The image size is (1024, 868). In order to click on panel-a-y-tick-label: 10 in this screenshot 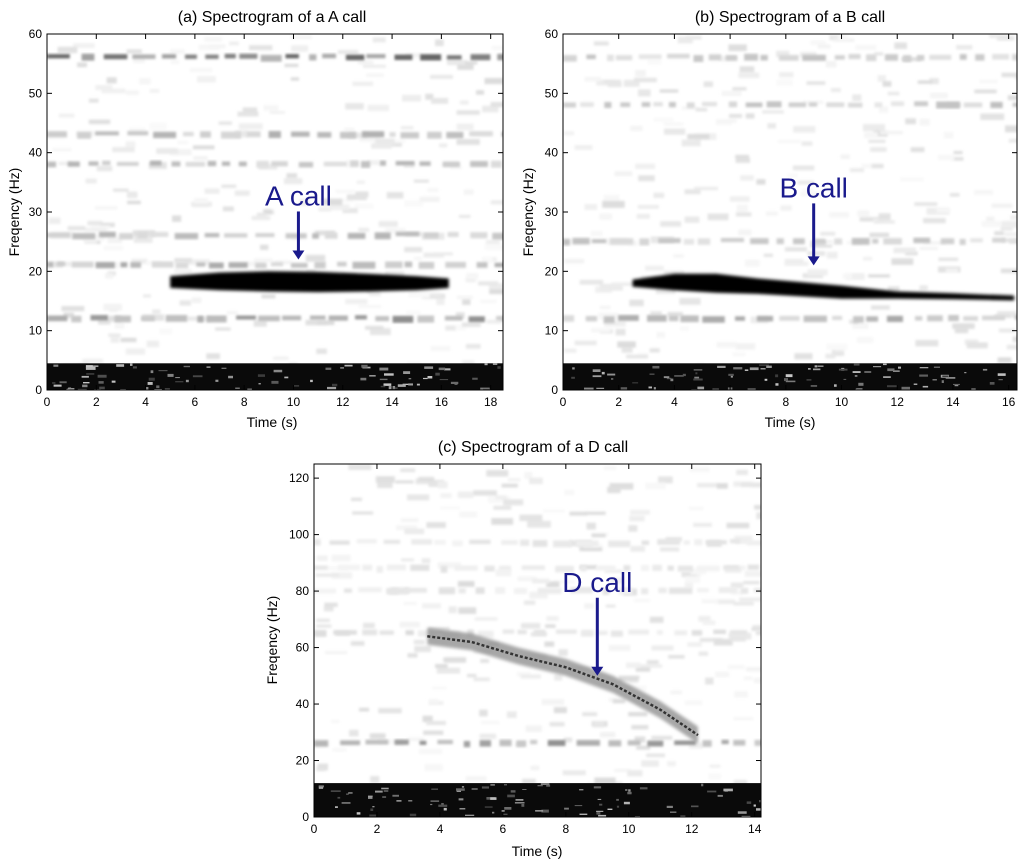, I will do `click(36, 331)`.